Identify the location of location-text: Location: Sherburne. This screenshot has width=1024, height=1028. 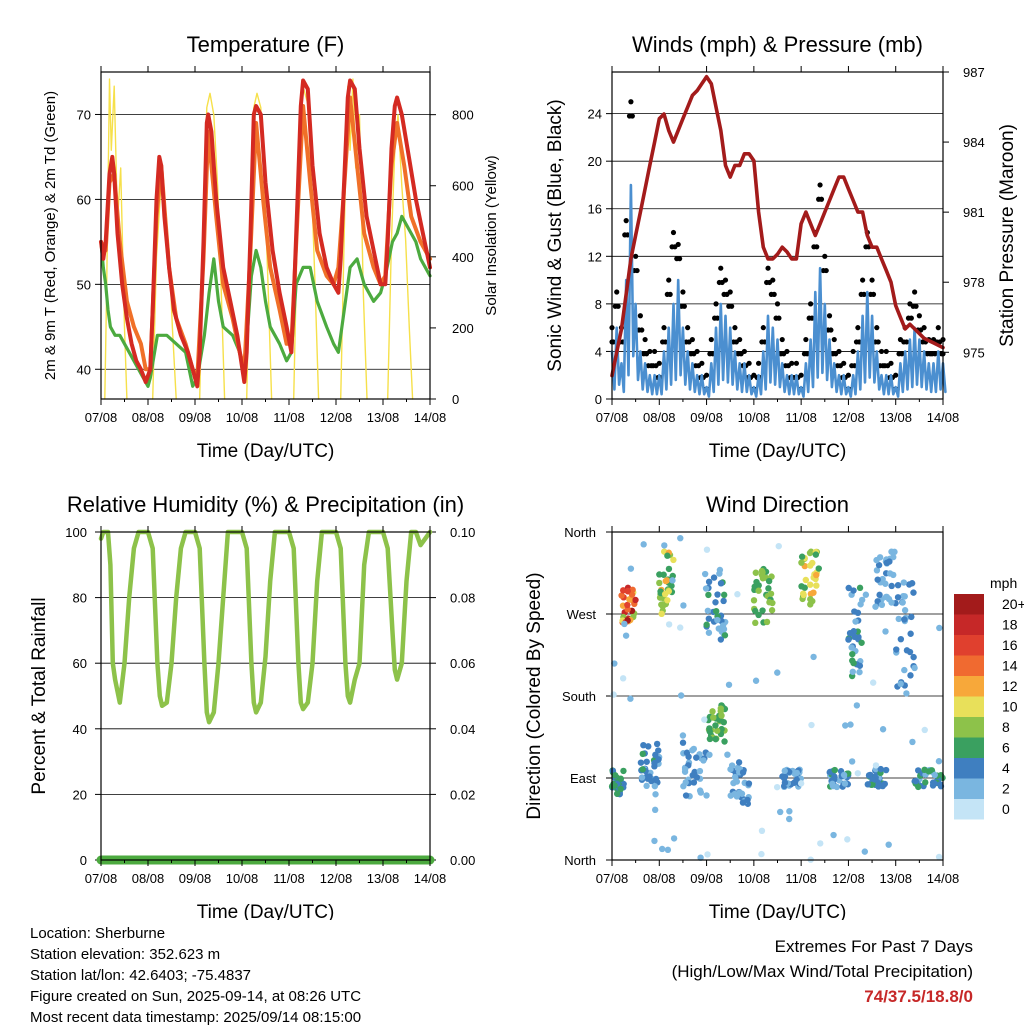
(98, 933).